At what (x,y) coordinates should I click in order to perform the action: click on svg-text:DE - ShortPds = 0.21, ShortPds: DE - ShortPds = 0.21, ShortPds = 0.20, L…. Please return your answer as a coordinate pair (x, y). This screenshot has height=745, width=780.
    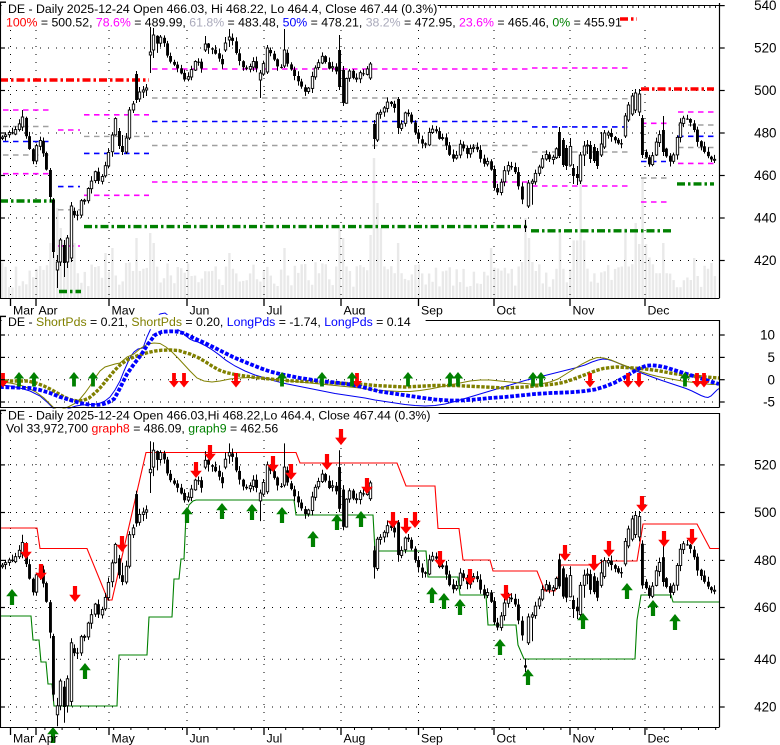
    Looking at the image, I should click on (209, 322).